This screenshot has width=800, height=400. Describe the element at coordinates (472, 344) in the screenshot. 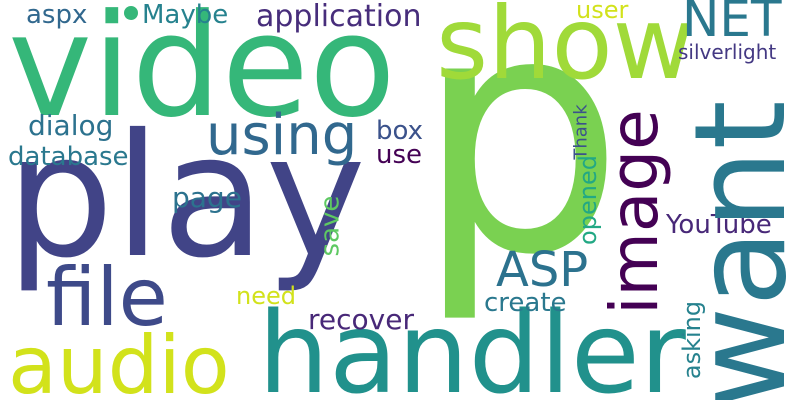

I see `word-handler: handler` at that location.